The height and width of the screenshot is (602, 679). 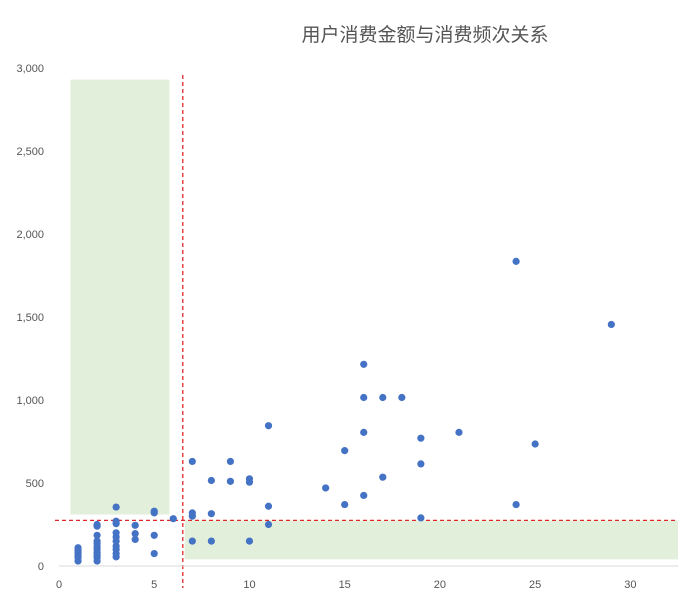 What do you see at coordinates (59, 585) in the screenshot?
I see `x-tick-label: 0` at bounding box center [59, 585].